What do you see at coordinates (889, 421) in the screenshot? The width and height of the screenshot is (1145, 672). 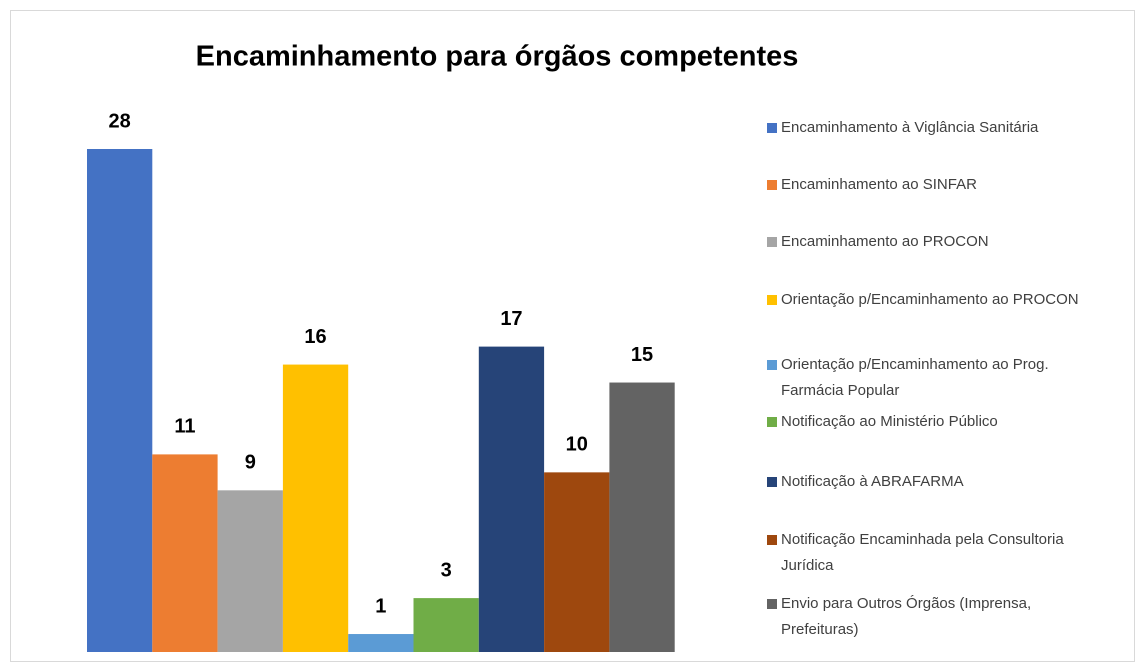 I see `legend-label: Notificação ao Ministério Público` at bounding box center [889, 421].